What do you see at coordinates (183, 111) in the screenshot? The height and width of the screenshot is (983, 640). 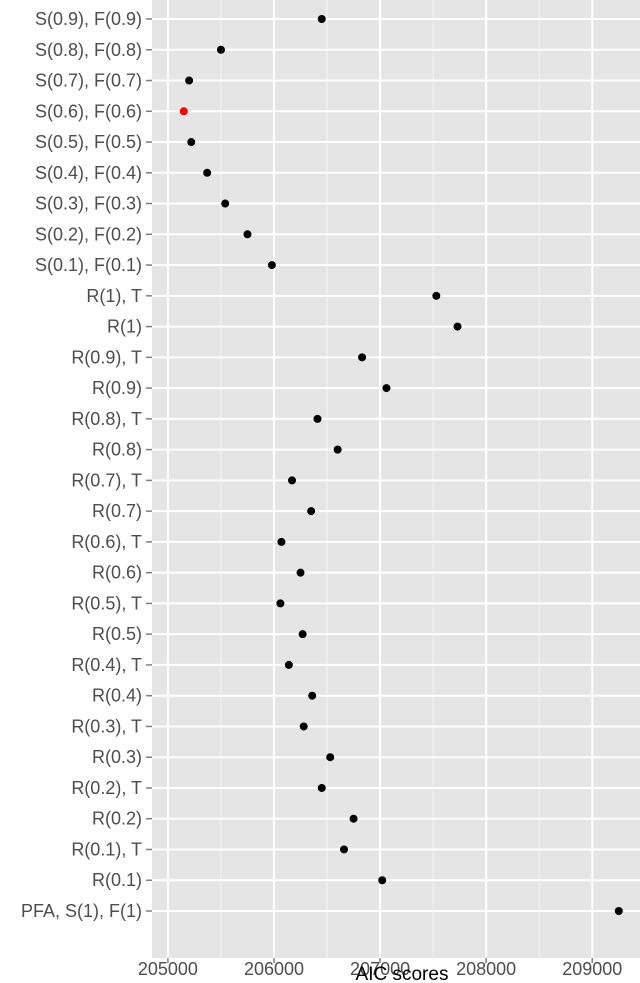 I see `data-point-highlighted` at bounding box center [183, 111].